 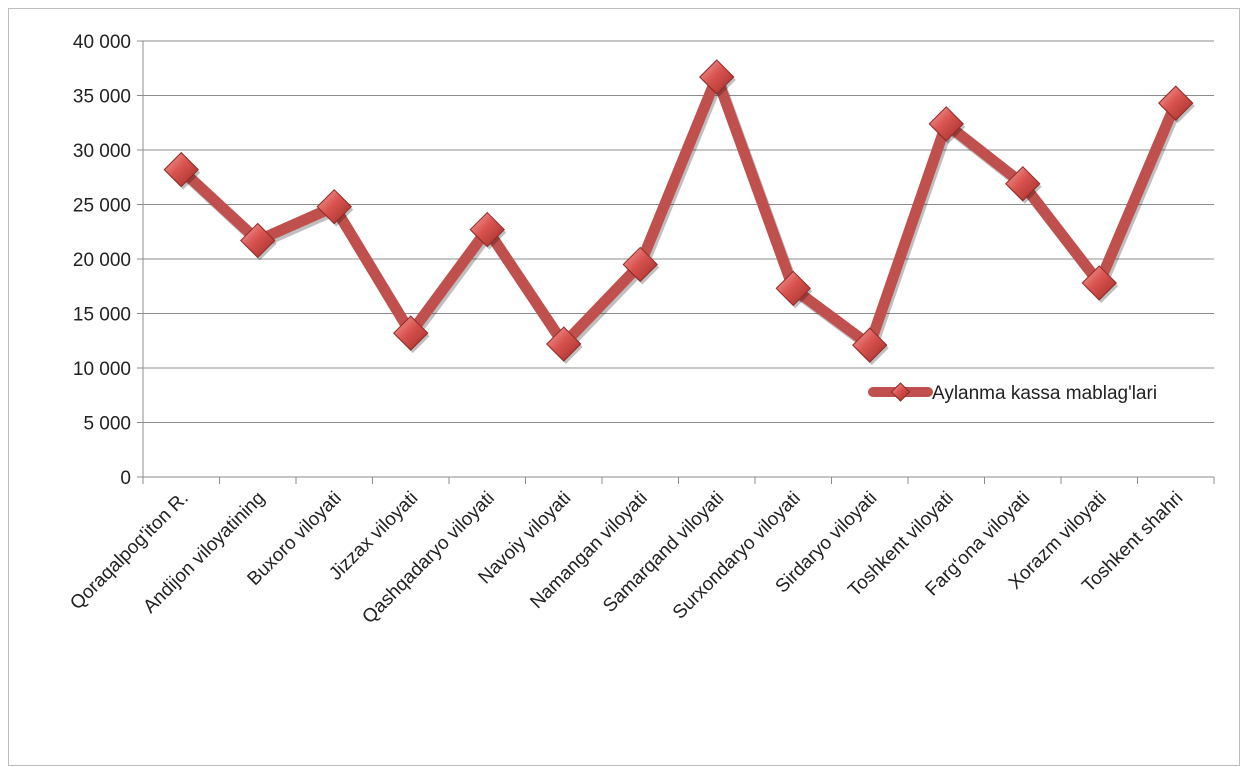 What do you see at coordinates (102, 151) in the screenshot?
I see `y-tick-label: 30 000` at bounding box center [102, 151].